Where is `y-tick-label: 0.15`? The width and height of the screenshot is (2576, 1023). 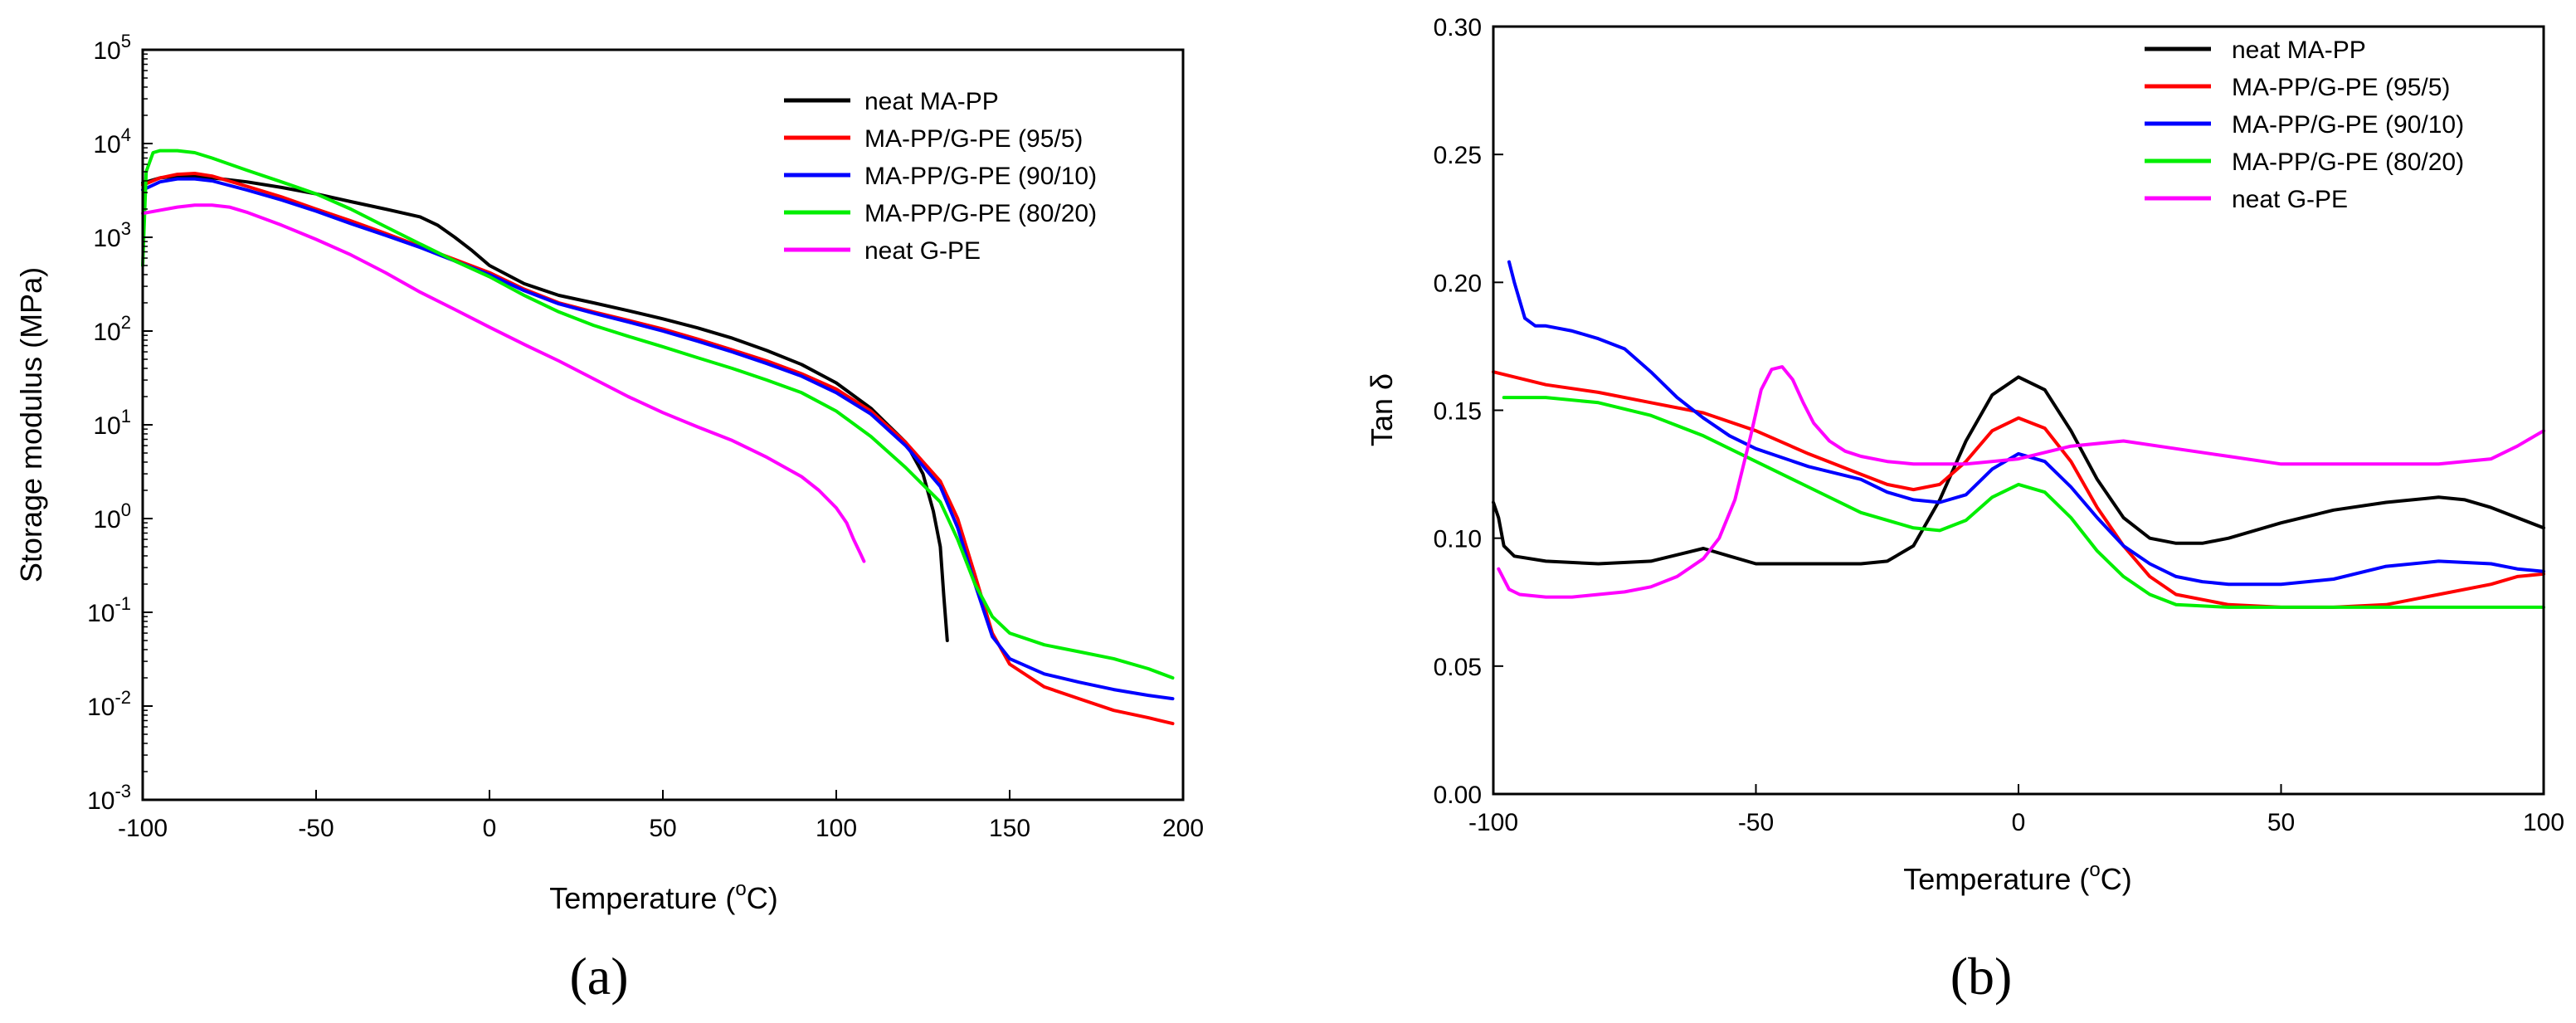
y-tick-label: 0.15 is located at coordinates (1458, 412).